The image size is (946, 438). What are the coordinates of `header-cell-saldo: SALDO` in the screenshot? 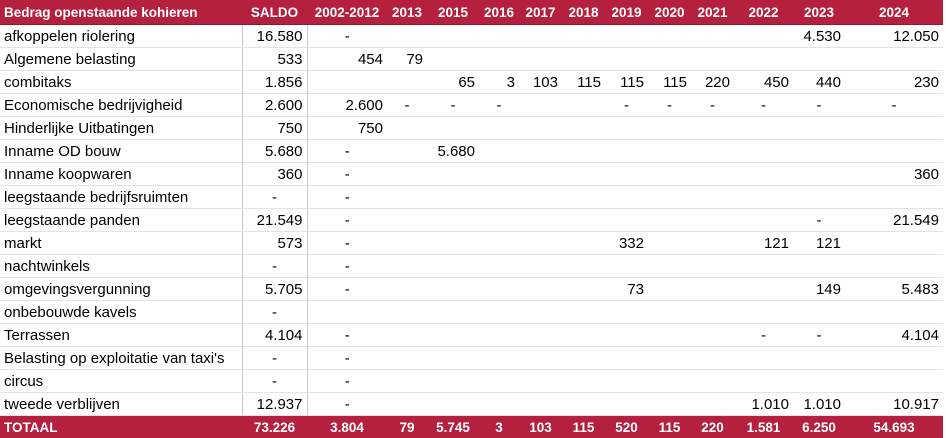 It's located at (274, 12).